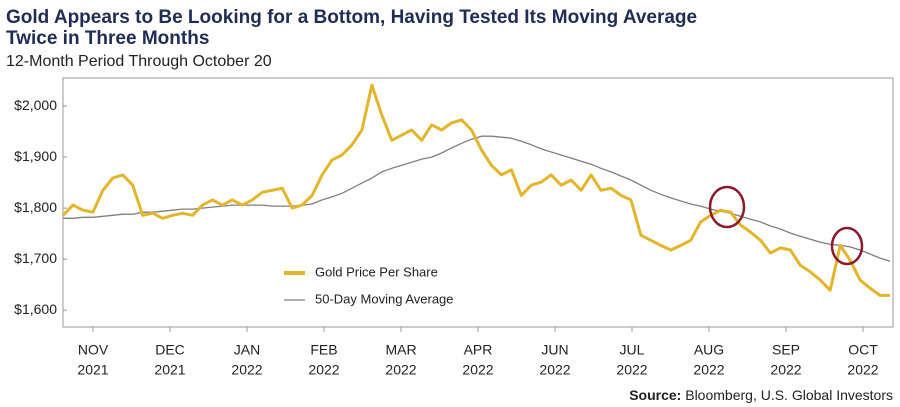 This screenshot has width=900, height=407. What do you see at coordinates (554, 350) in the screenshot?
I see `x-tick-label: JUN` at bounding box center [554, 350].